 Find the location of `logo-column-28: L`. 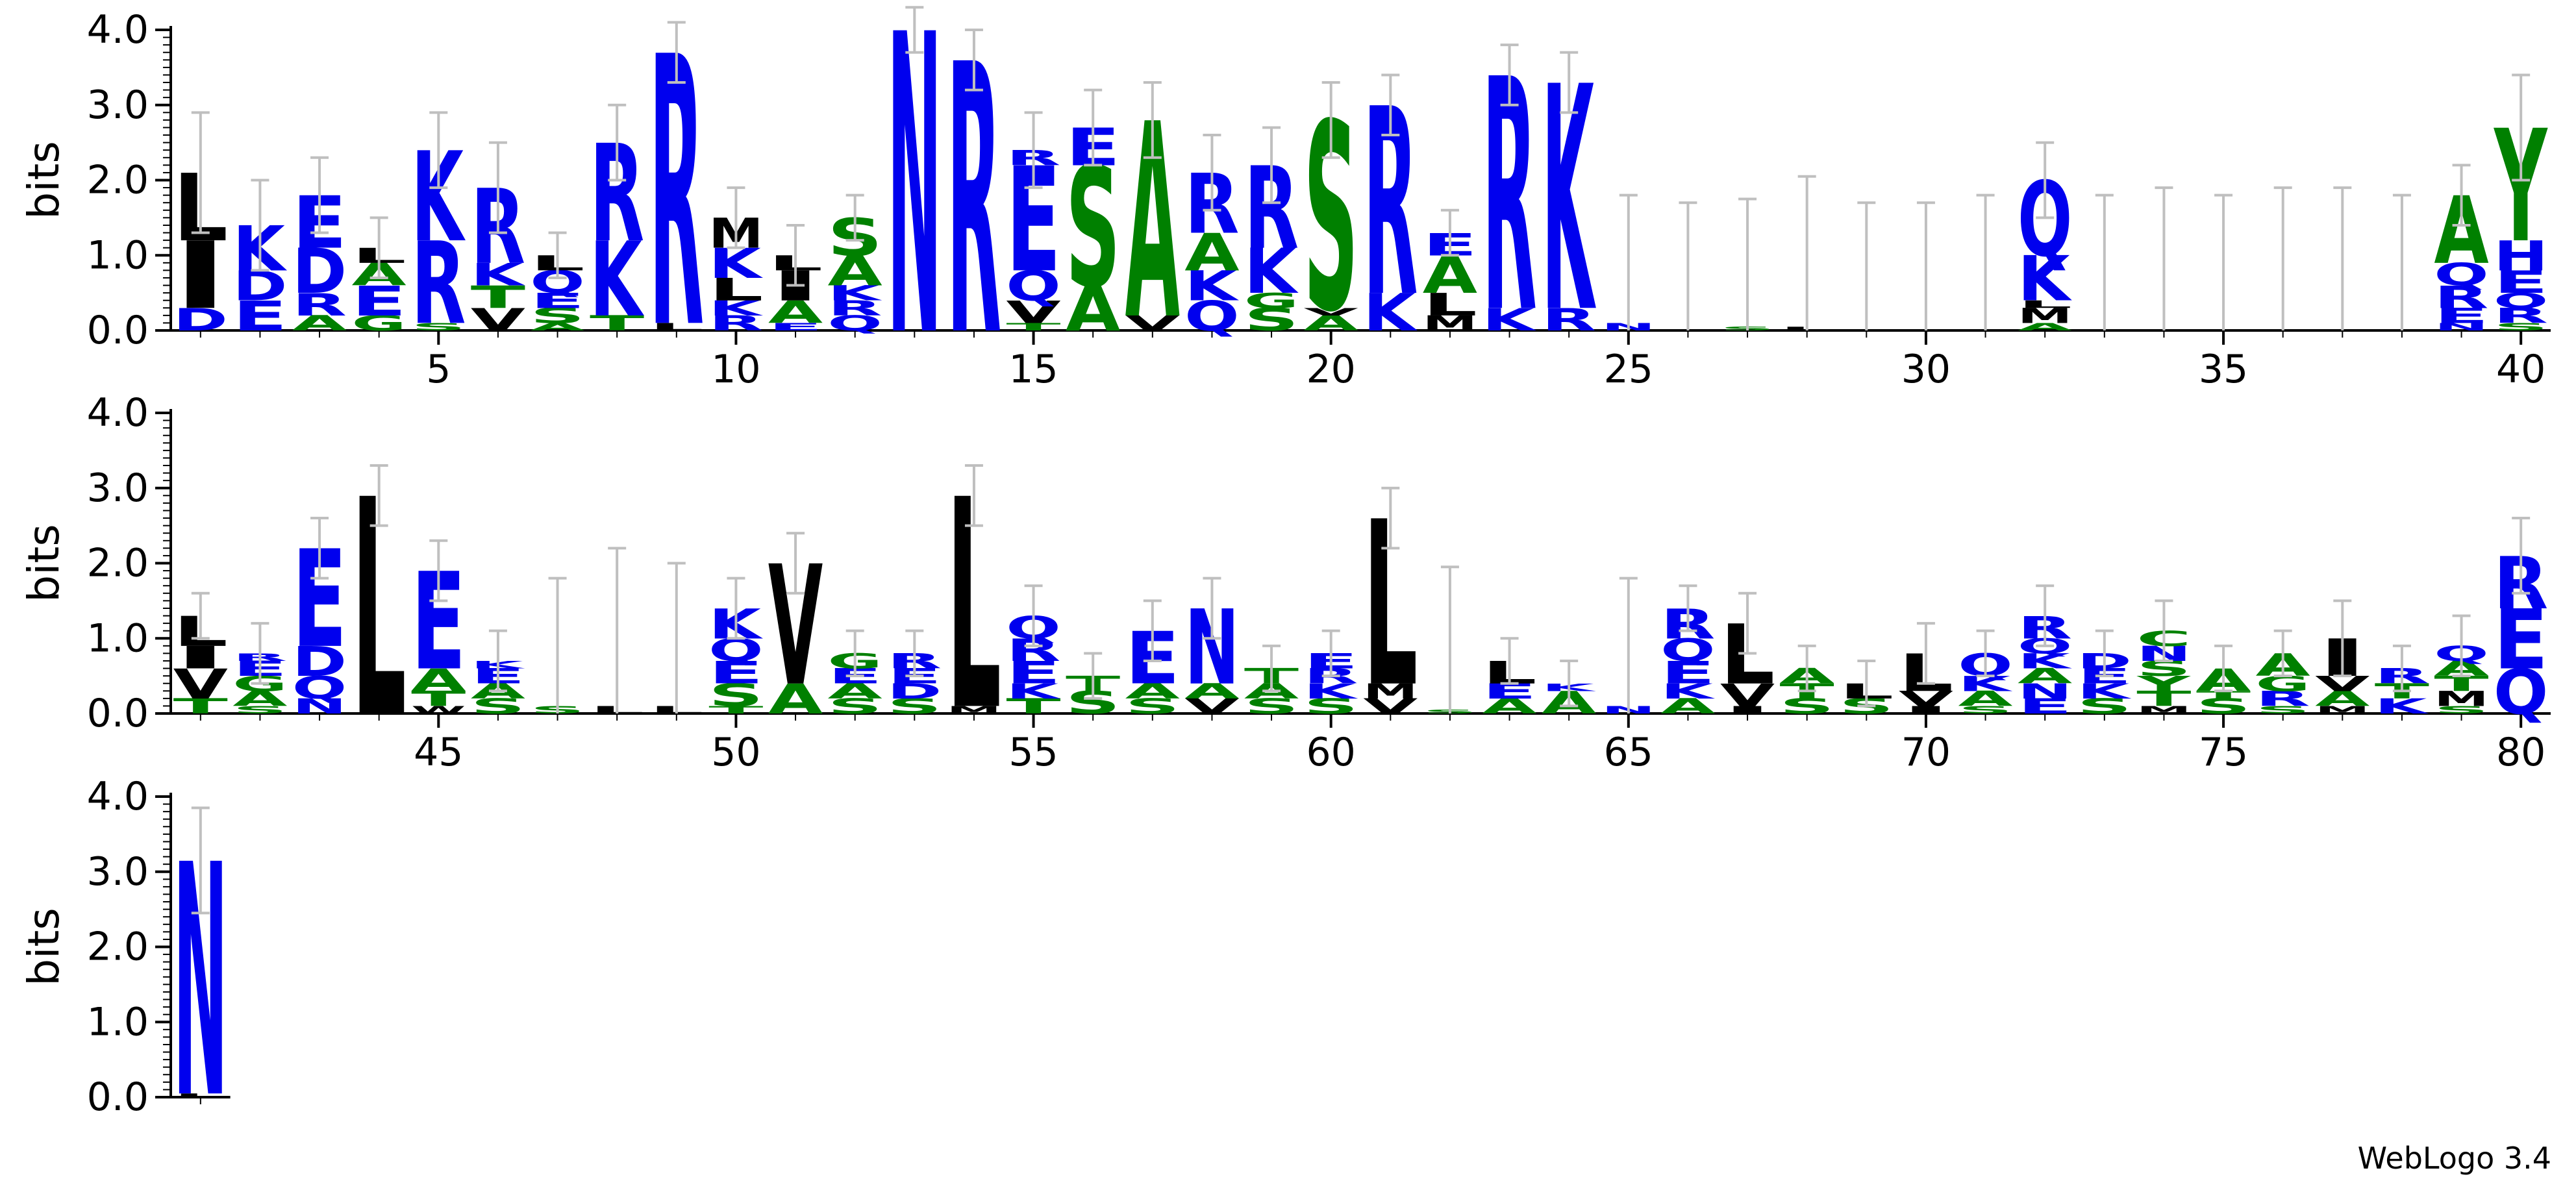

logo-column-28: L is located at coordinates (1807, 253).